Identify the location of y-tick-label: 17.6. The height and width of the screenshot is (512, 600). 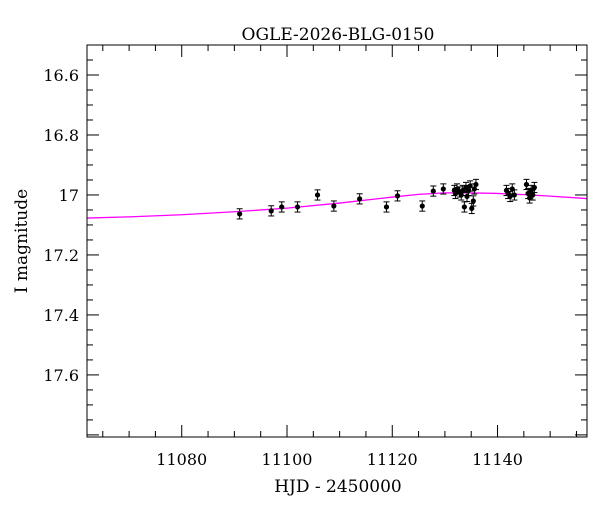
(61, 375).